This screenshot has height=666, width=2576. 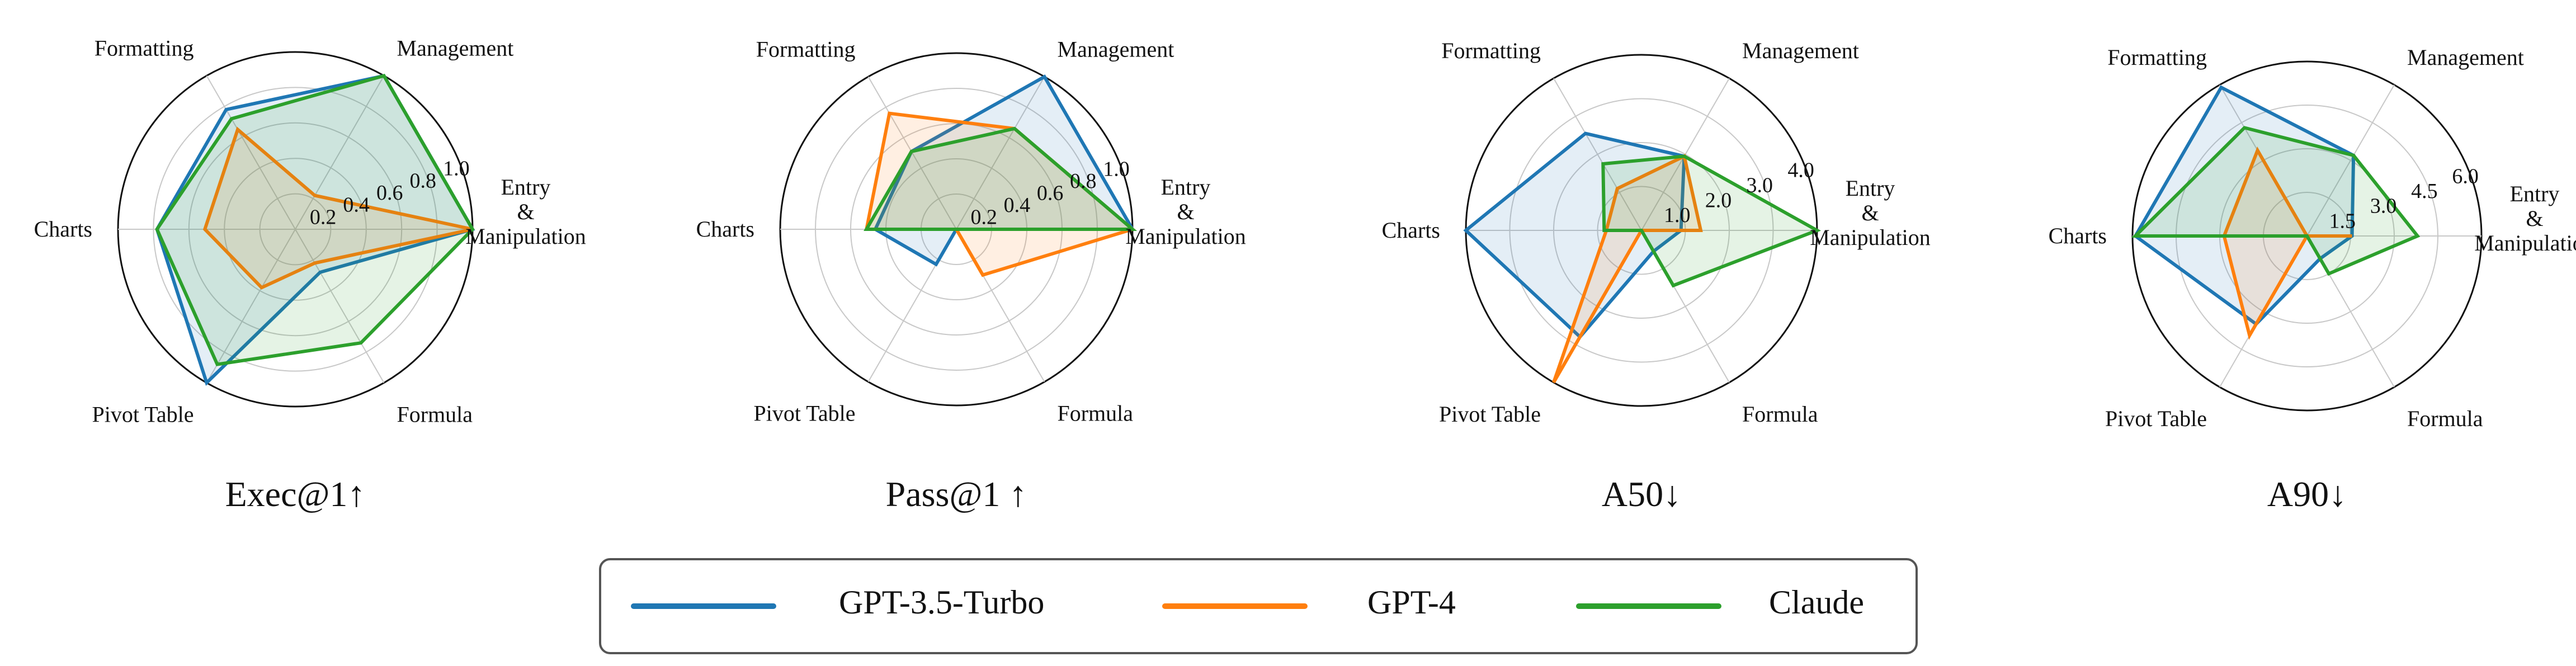 I want to click on legend-label-gpt35: GPT-3.5-Turbo, so click(x=941, y=602).